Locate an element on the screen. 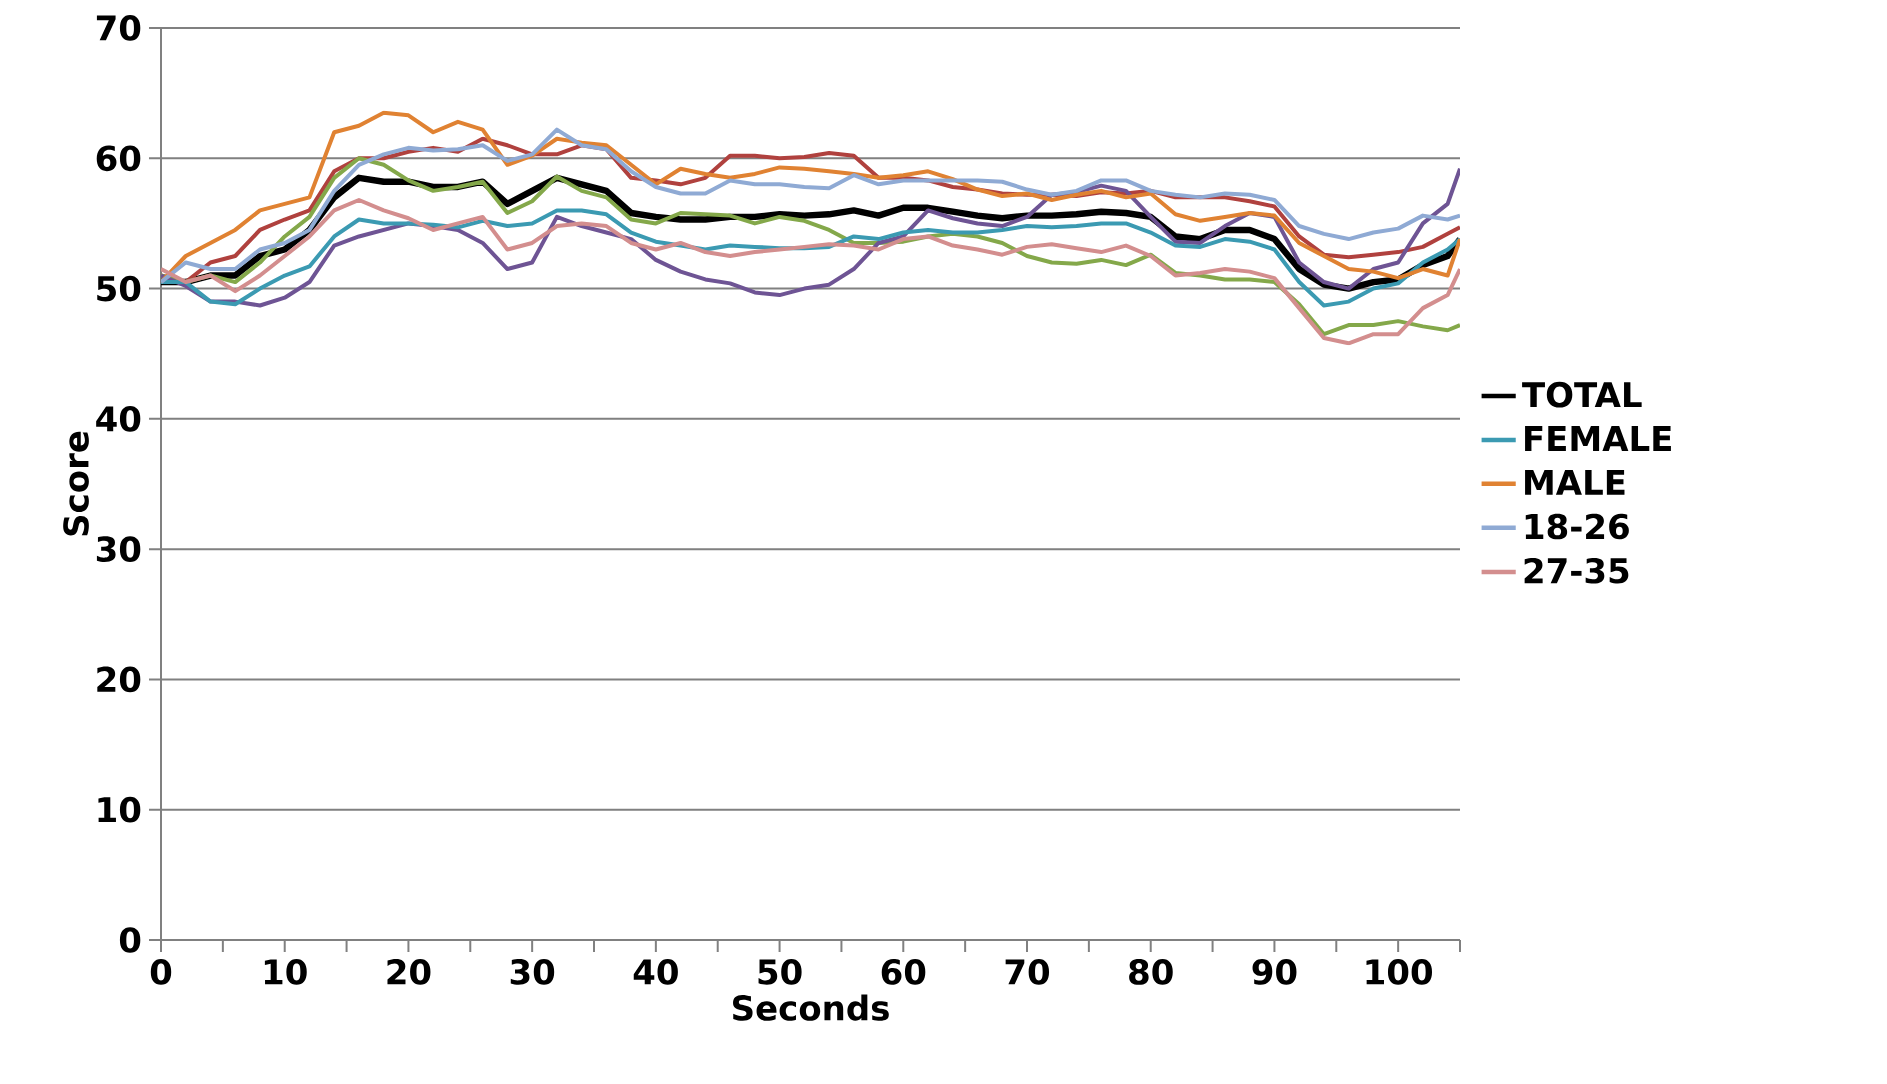 The height and width of the screenshot is (1084, 1887). y-tick-label: 50 is located at coordinates (119, 288).